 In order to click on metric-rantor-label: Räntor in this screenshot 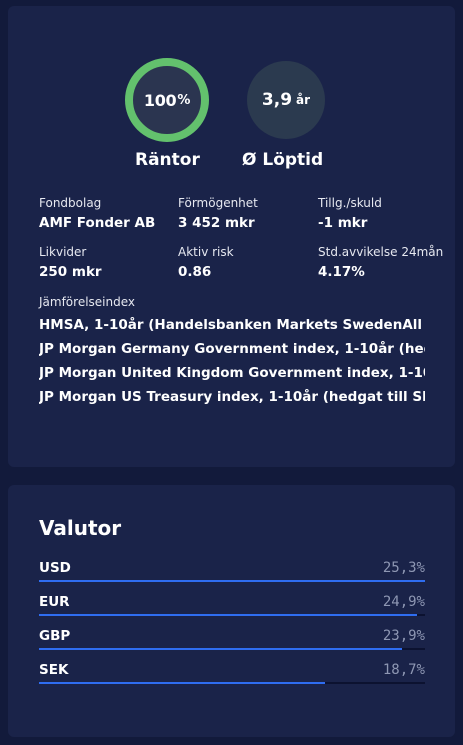, I will do `click(167, 160)`.